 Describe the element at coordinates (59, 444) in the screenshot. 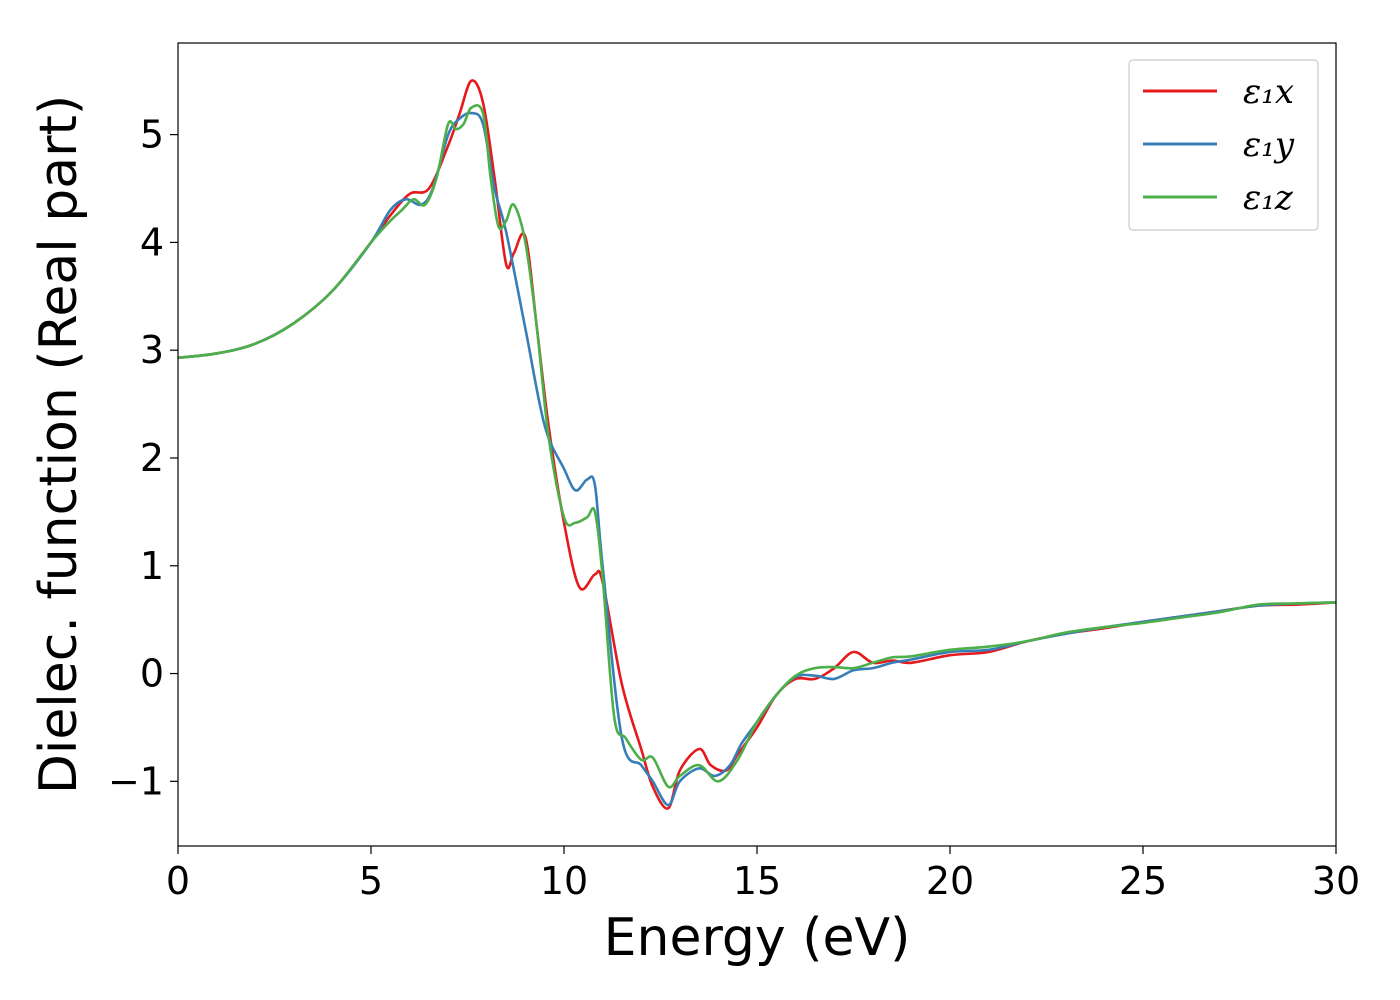

I see `y-axis-label: Dielec. function (Real part)` at that location.